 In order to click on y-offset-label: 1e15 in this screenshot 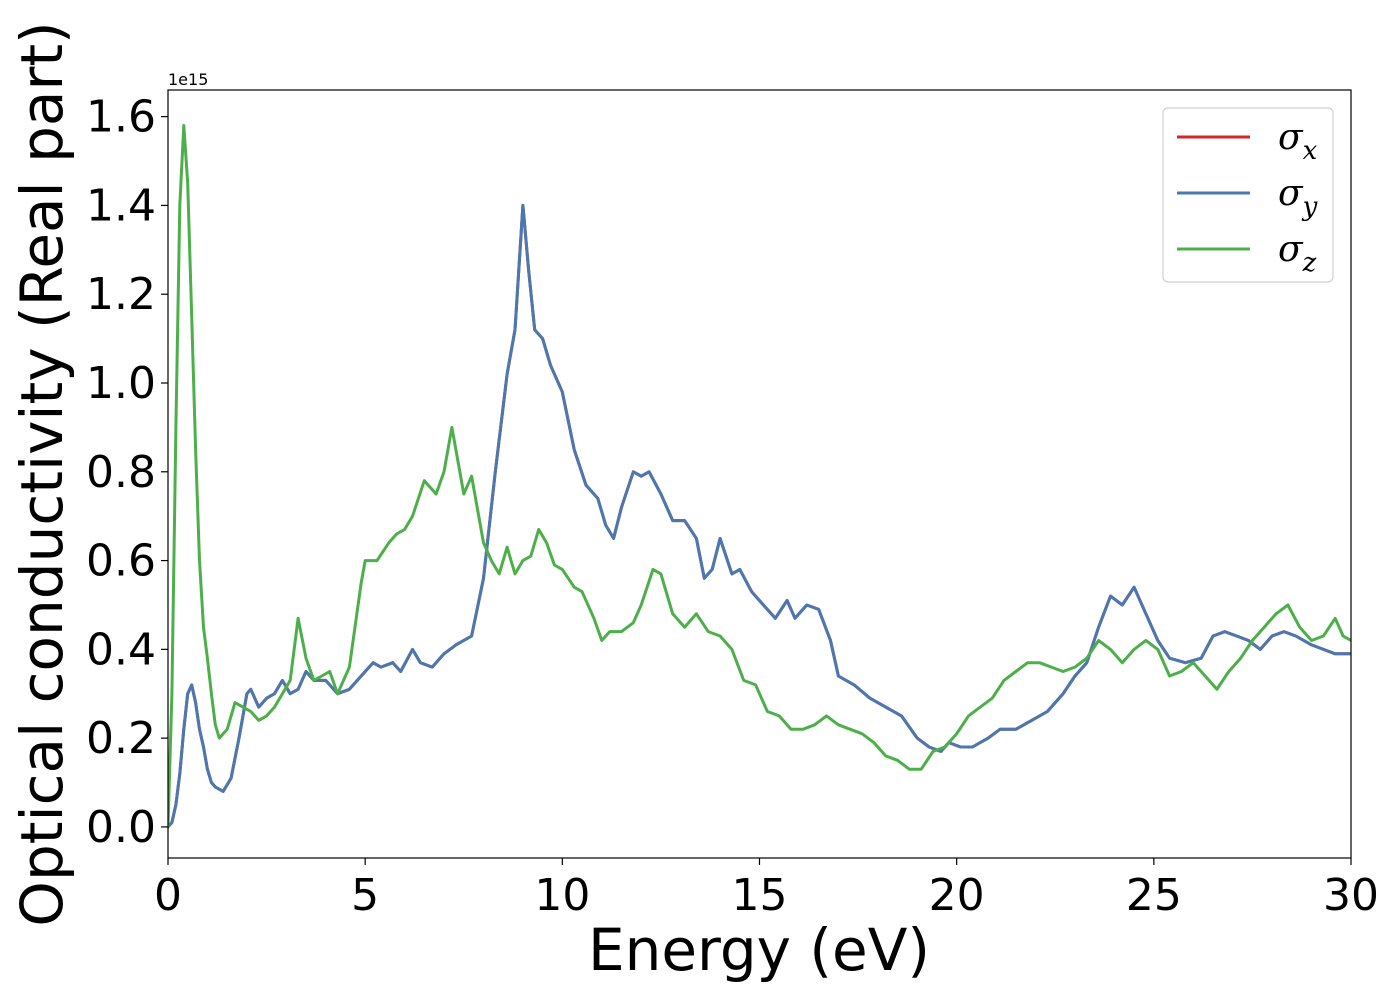, I will do `click(188, 79)`.